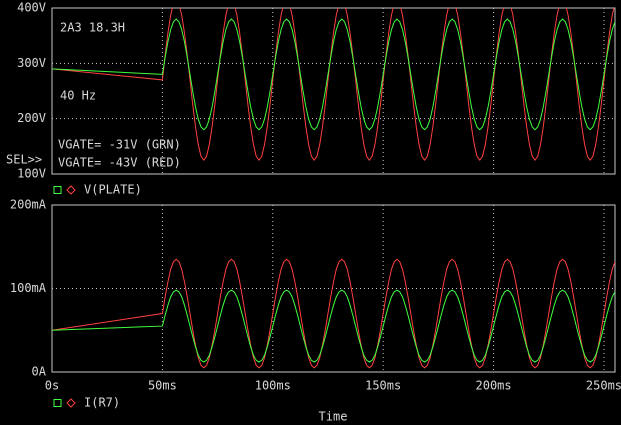 This screenshot has width=621, height=425. Describe the element at coordinates (39, 372) in the screenshot. I see `y-tick-label: 0A` at that location.